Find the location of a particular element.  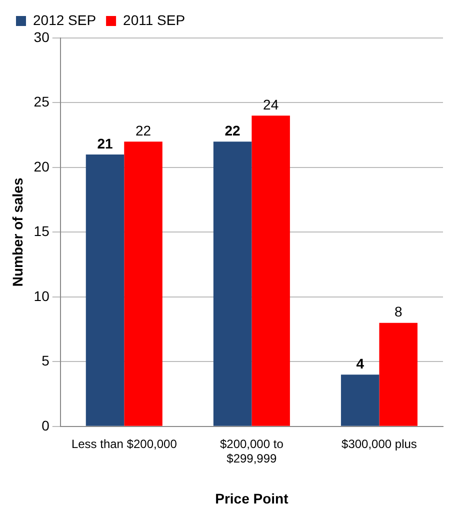

x-tick-label: $200,000 to $299,999 is located at coordinates (252, 451).